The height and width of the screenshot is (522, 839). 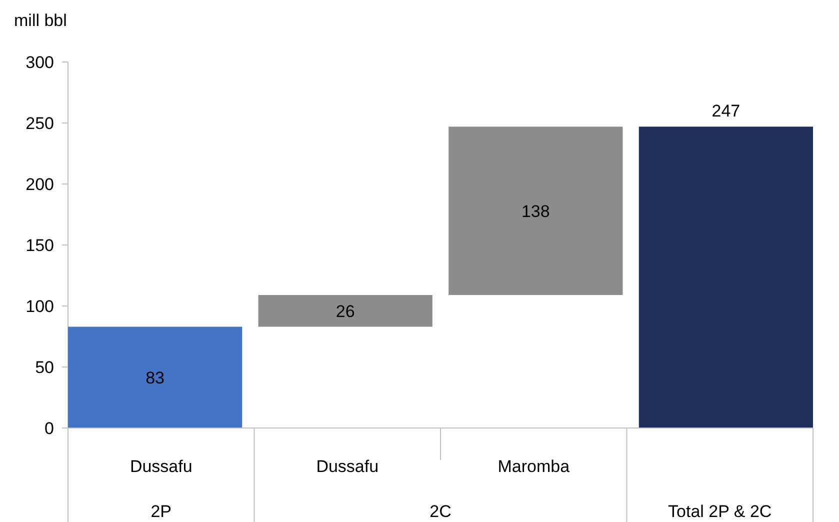 I want to click on y-tick-label: 150, so click(x=40, y=245).